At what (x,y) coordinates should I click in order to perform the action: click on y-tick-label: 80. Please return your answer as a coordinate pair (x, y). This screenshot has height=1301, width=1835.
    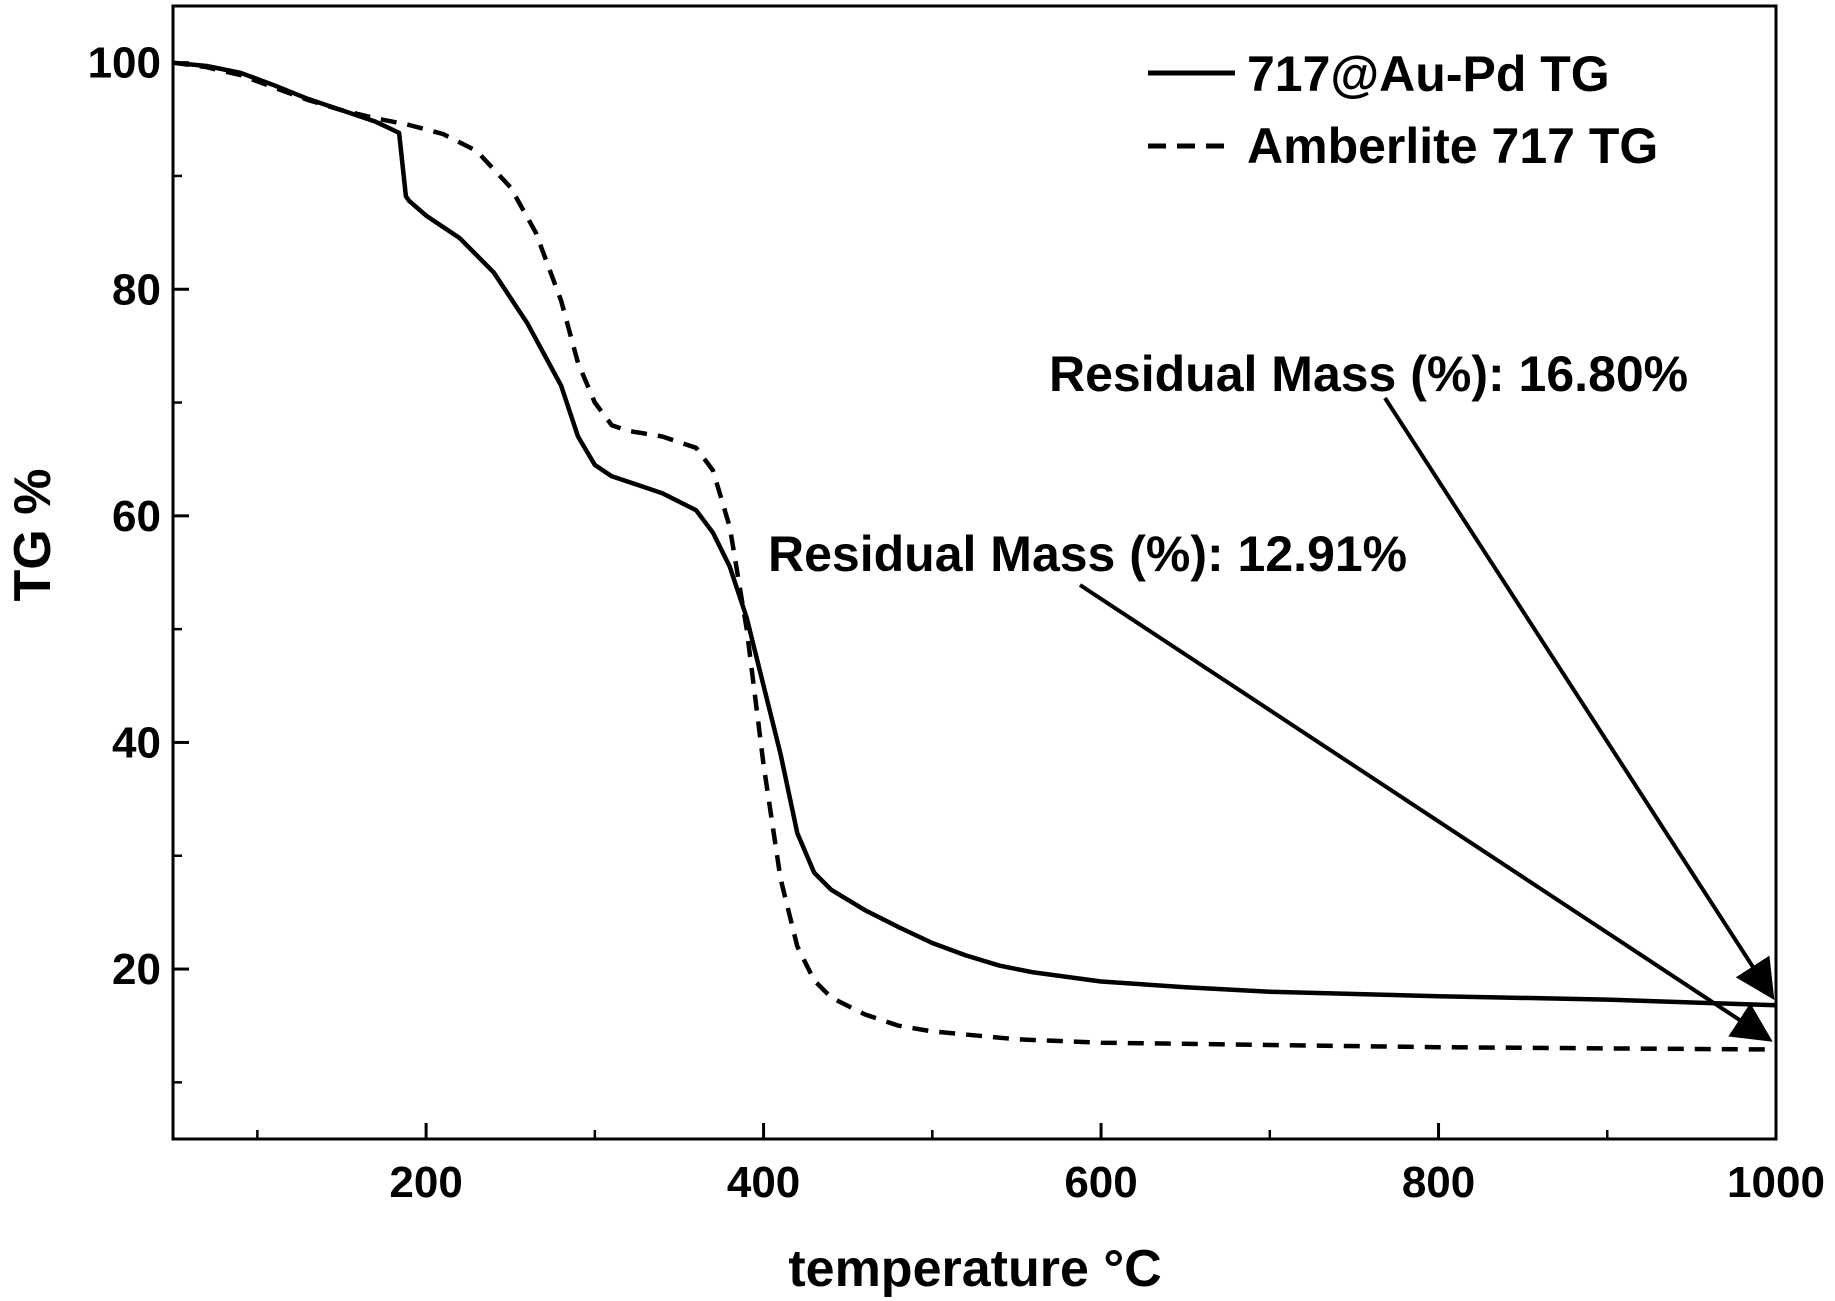
    Looking at the image, I should click on (136, 289).